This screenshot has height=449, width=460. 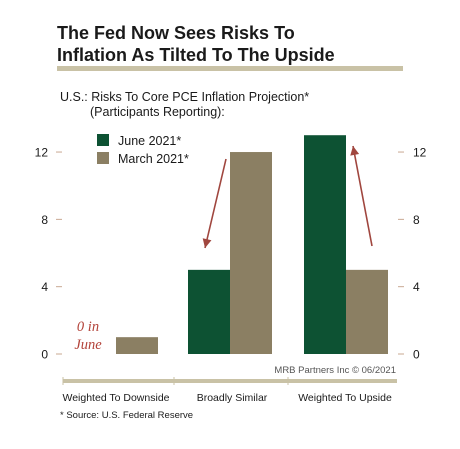 I want to click on x-tick-label: Broadly Similar, so click(x=232, y=398).